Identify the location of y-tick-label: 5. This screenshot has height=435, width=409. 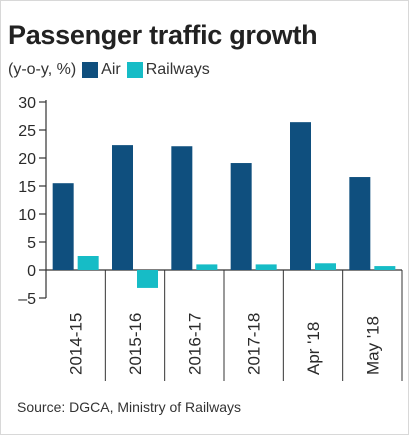
(31, 243).